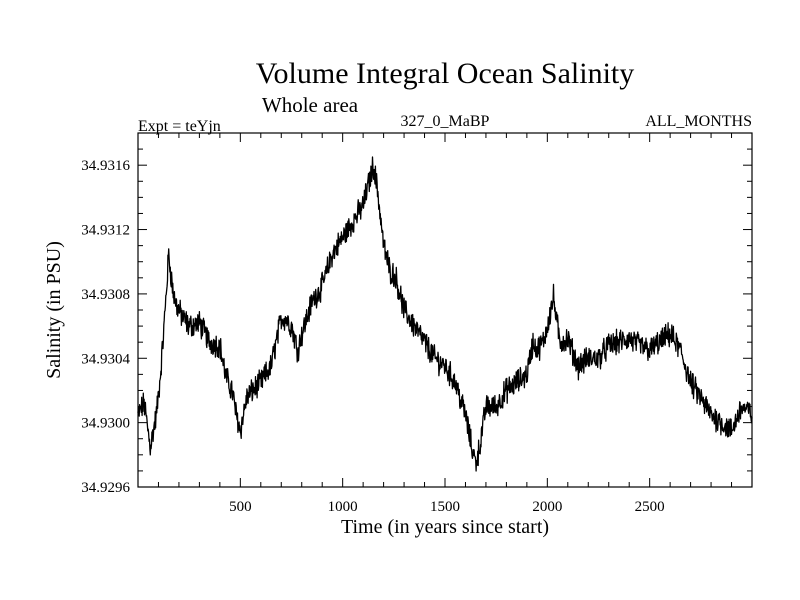 The image size is (800, 600). What do you see at coordinates (105, 488) in the screenshot?
I see `y-tick-label: 34.9296` at bounding box center [105, 488].